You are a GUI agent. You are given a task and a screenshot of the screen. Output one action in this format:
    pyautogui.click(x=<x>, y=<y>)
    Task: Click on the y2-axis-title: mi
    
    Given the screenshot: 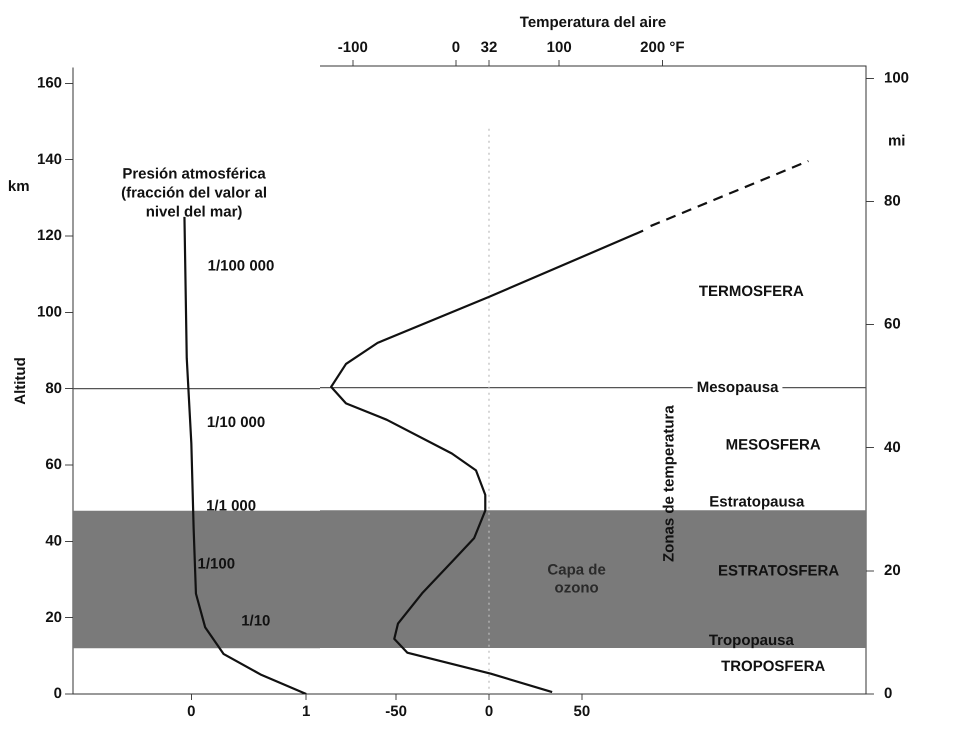 What is the action you would take?
    pyautogui.click(x=897, y=141)
    